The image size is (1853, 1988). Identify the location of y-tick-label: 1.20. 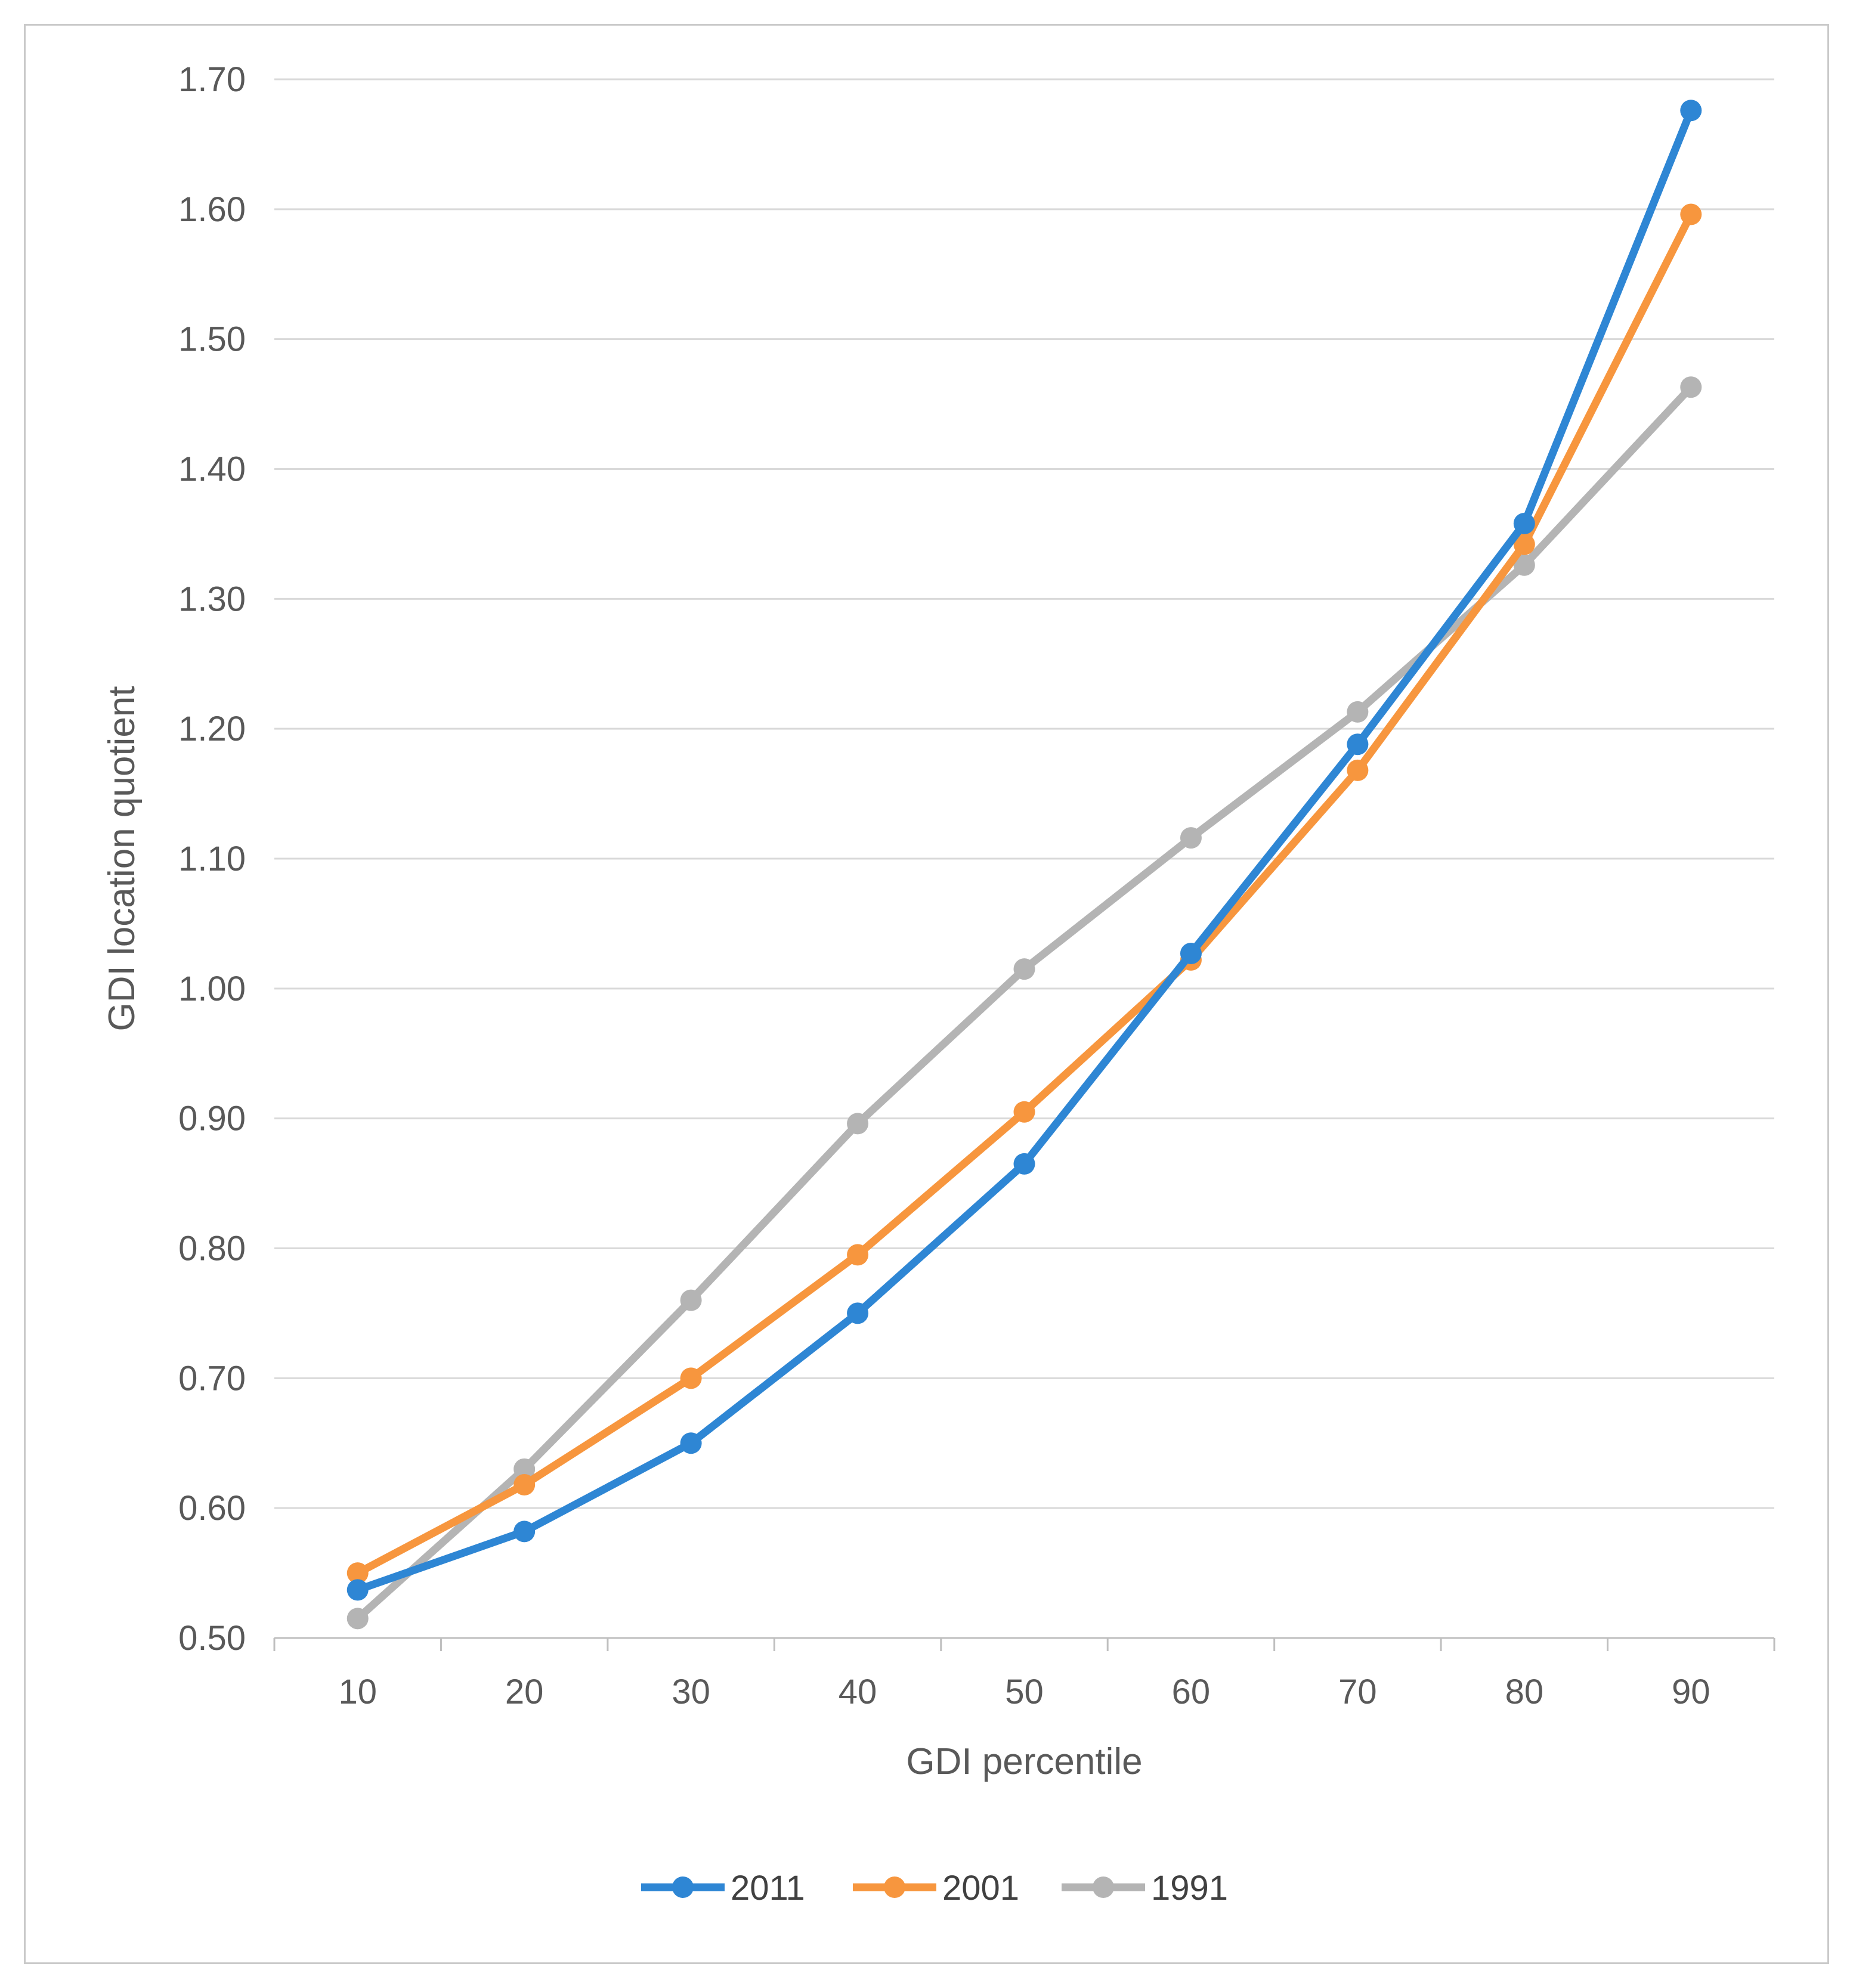
(212, 729).